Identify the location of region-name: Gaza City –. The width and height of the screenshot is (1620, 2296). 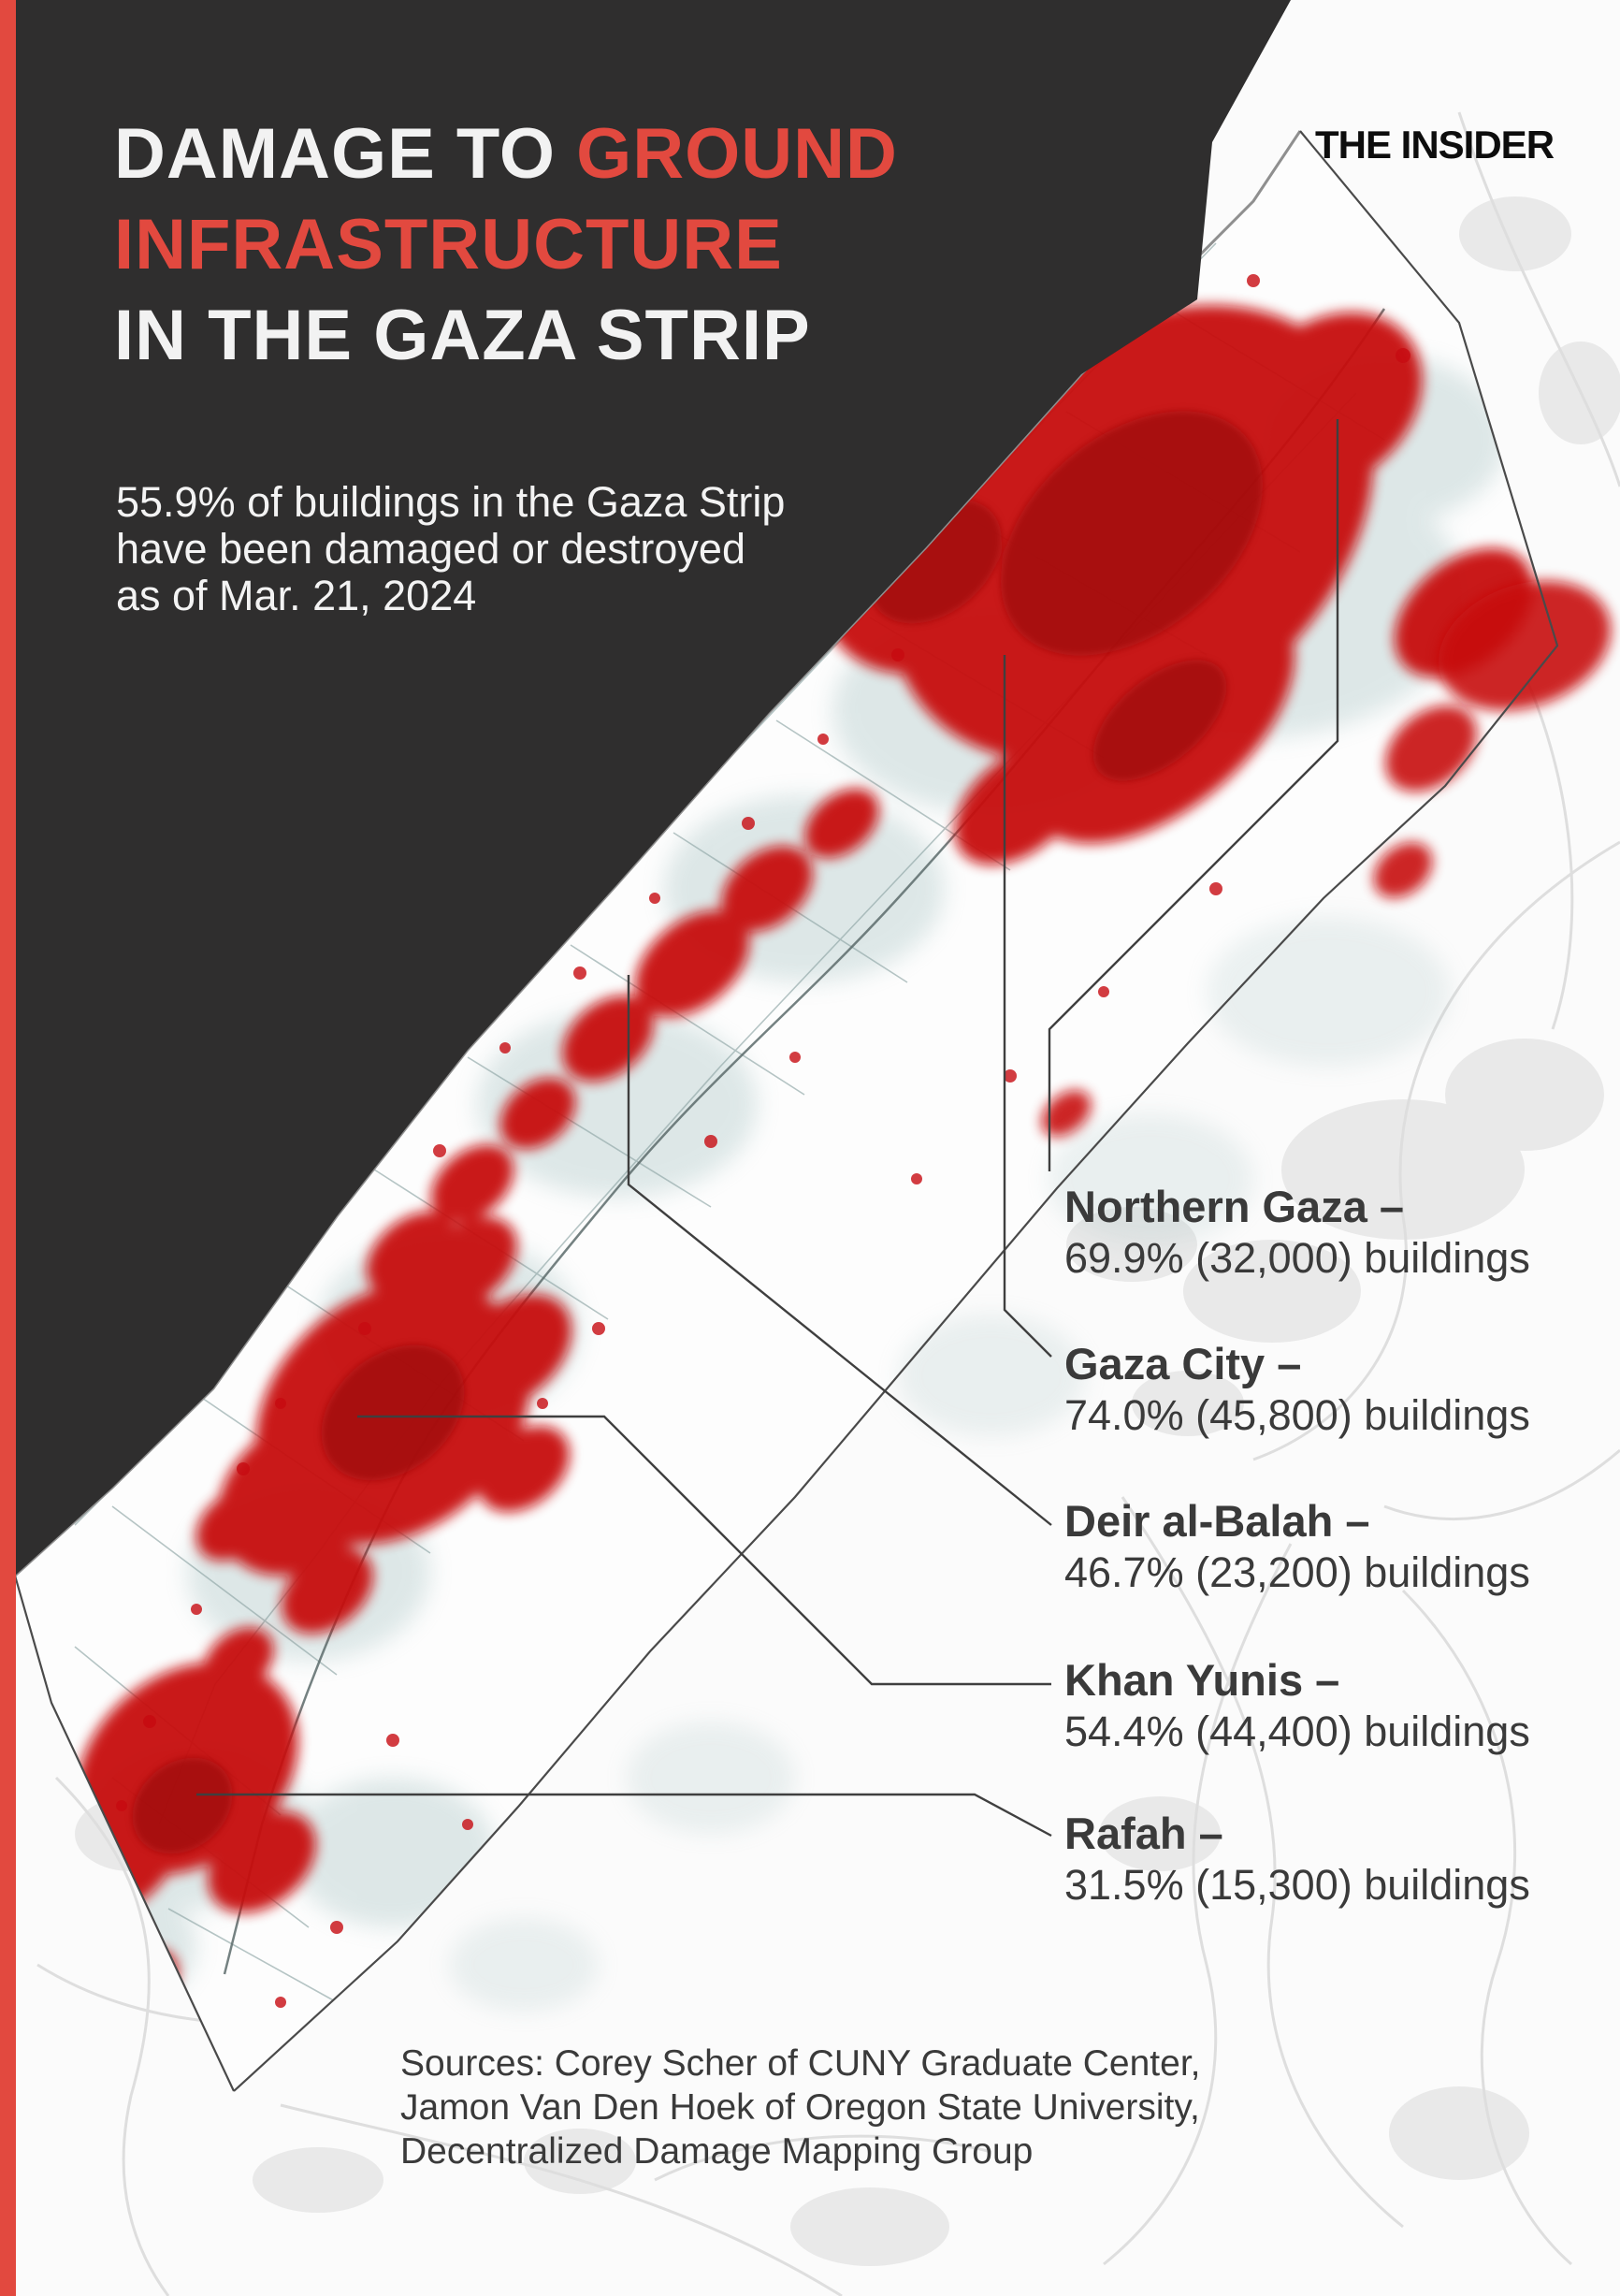
(1183, 1363).